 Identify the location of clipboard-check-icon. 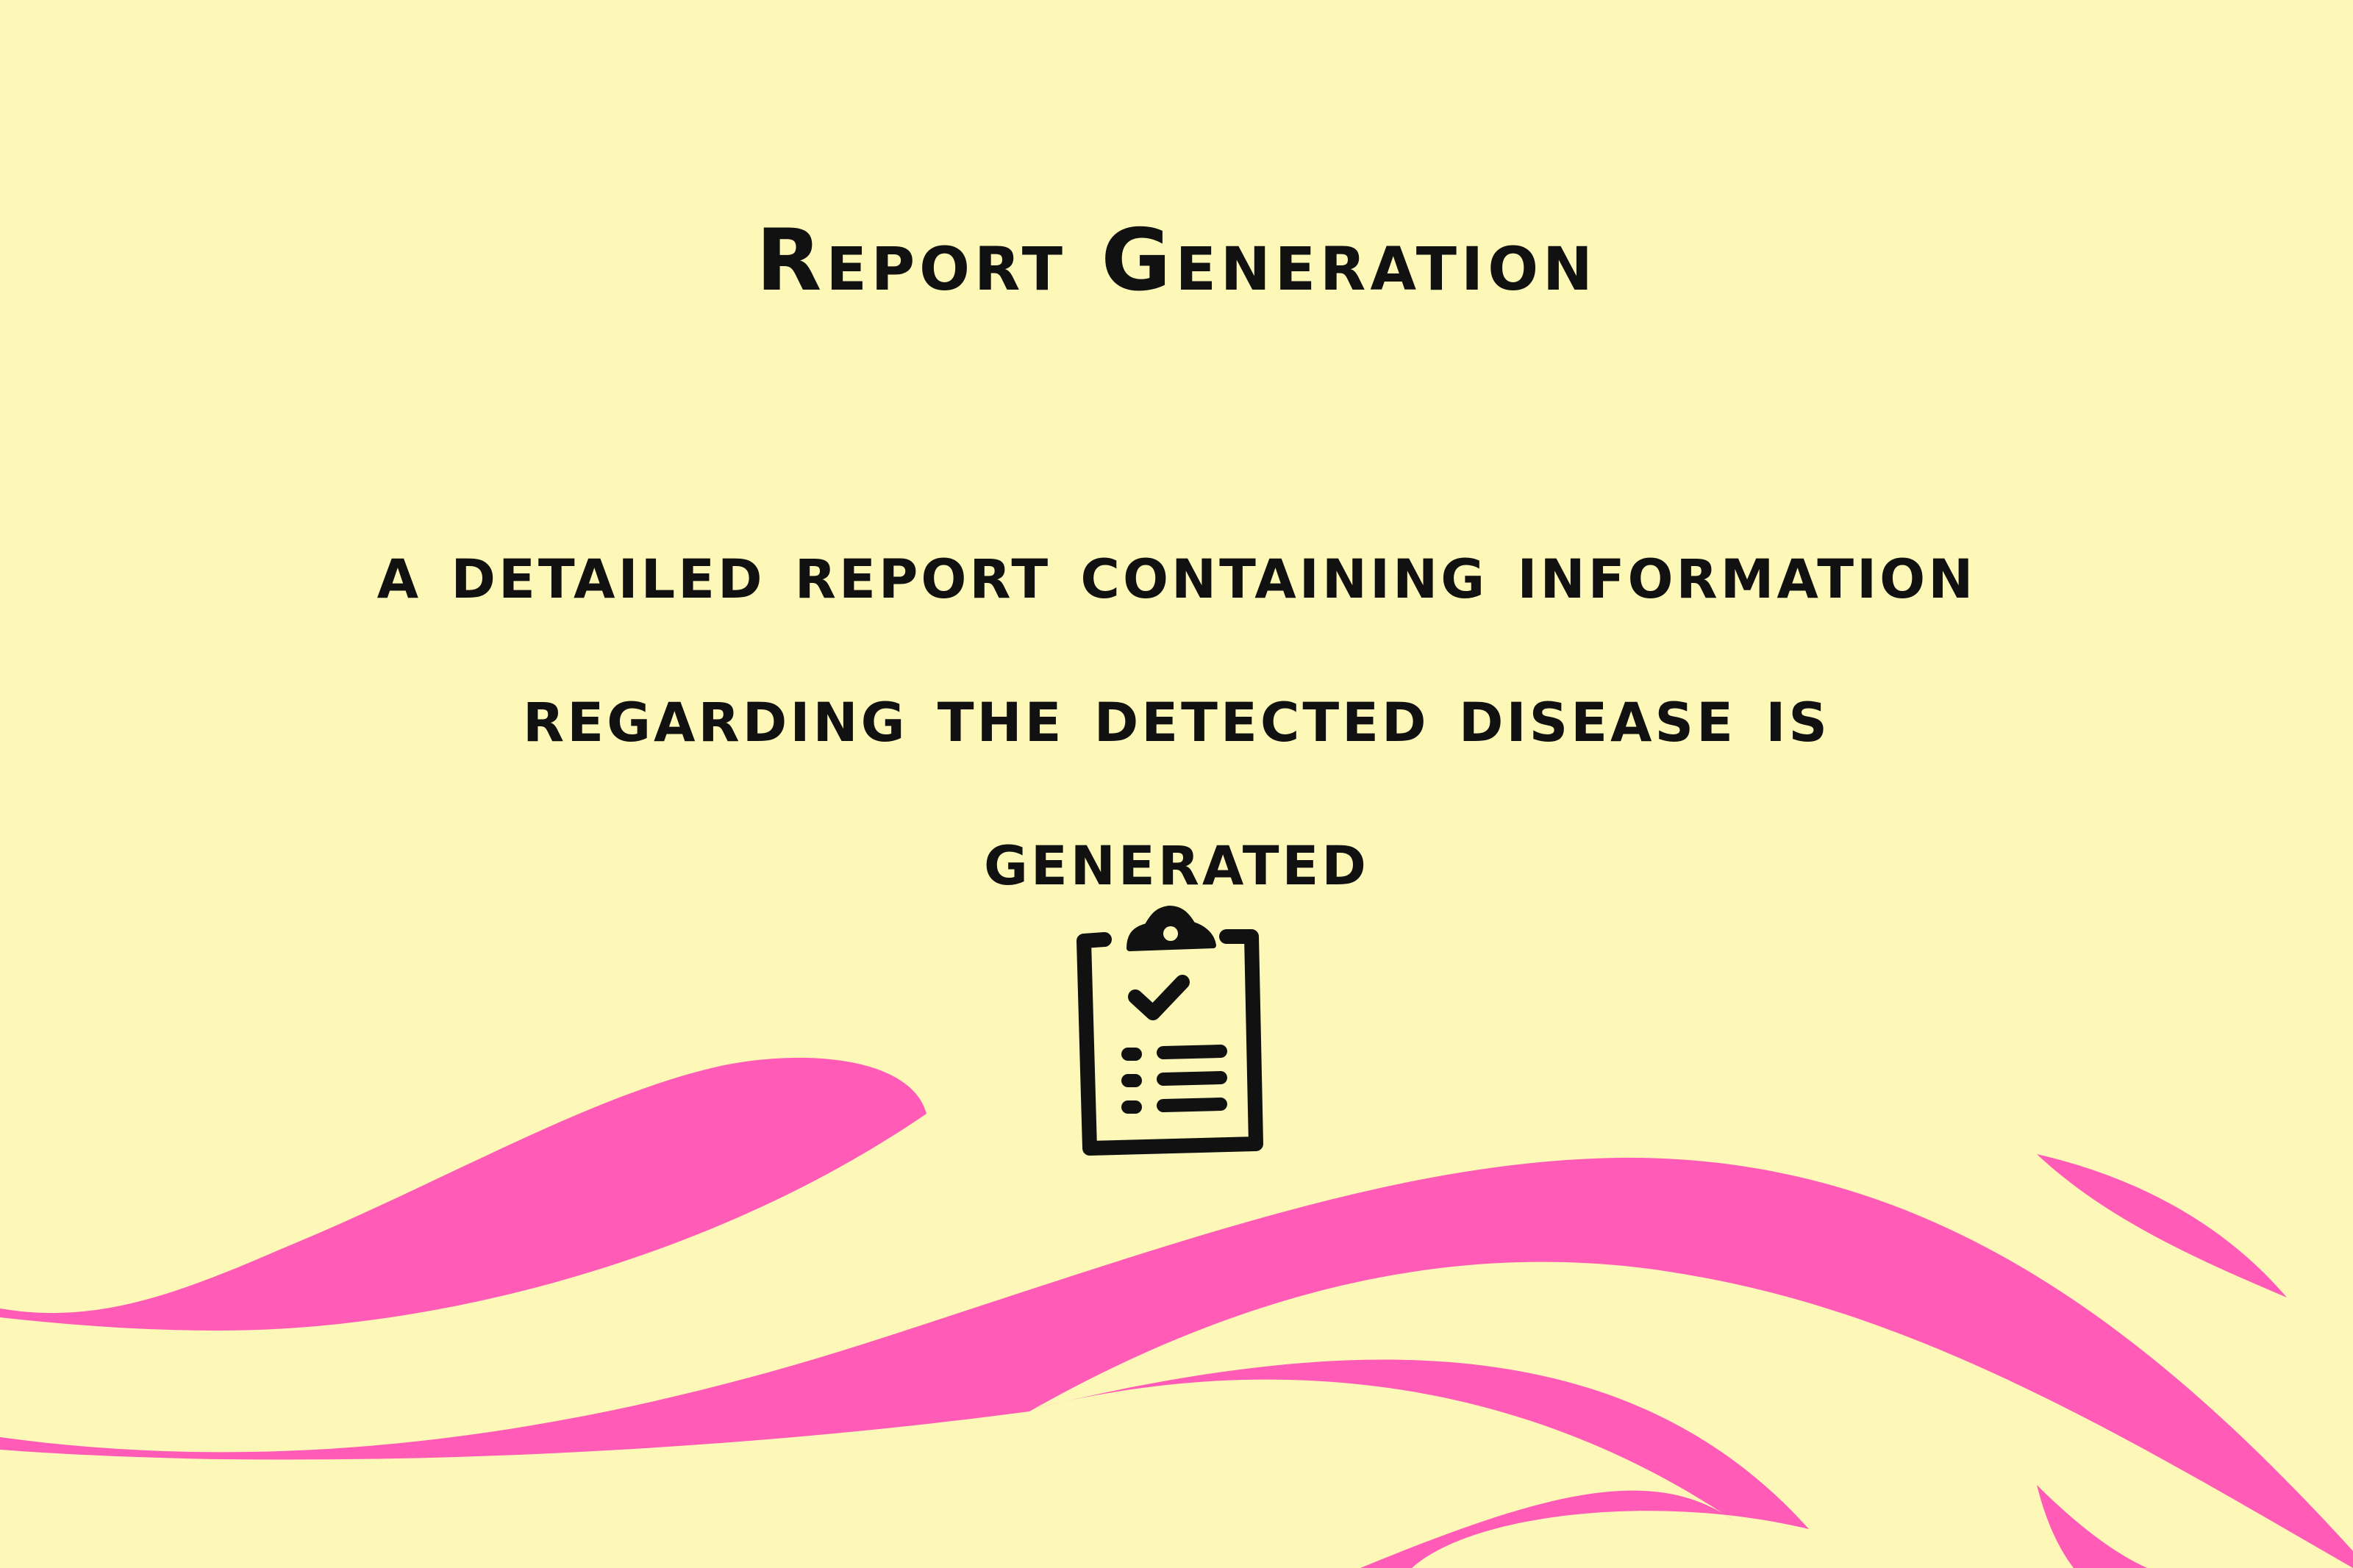
(1169, 1031).